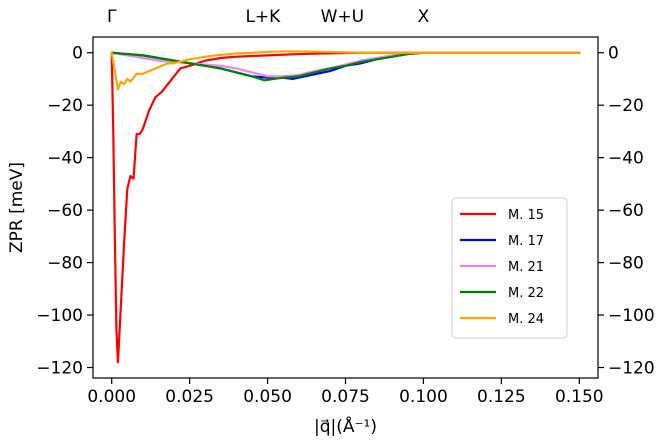 This screenshot has width=657, height=442. I want to click on legend: M. 15 M. 17 M. 21 M. 22 M. 24, so click(509, 268).